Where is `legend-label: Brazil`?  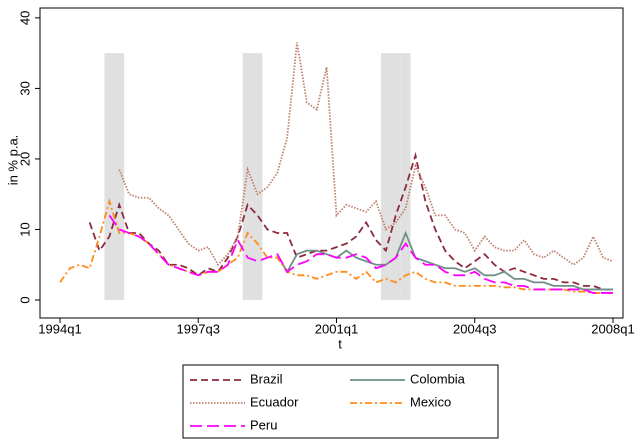
legend-label: Brazil is located at coordinates (266, 378).